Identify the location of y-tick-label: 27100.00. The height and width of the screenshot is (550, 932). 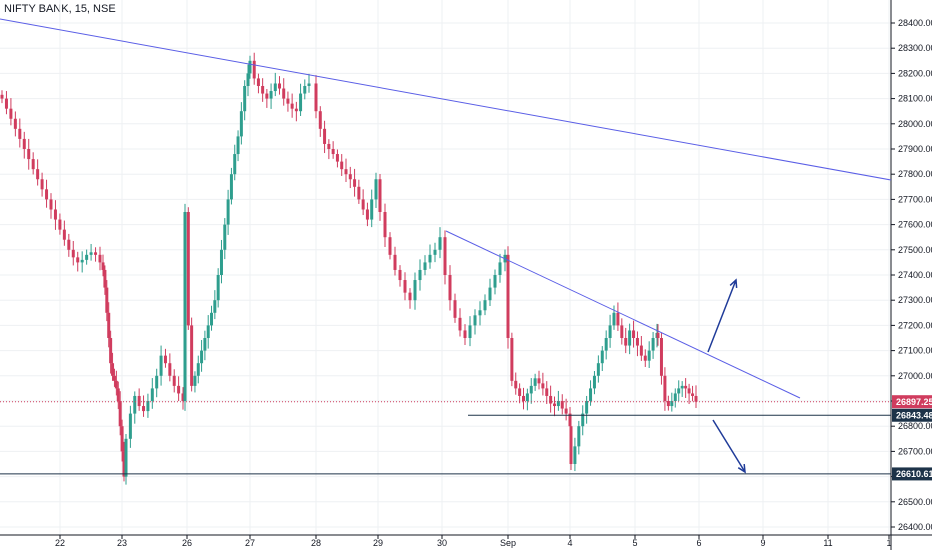
(915, 351).